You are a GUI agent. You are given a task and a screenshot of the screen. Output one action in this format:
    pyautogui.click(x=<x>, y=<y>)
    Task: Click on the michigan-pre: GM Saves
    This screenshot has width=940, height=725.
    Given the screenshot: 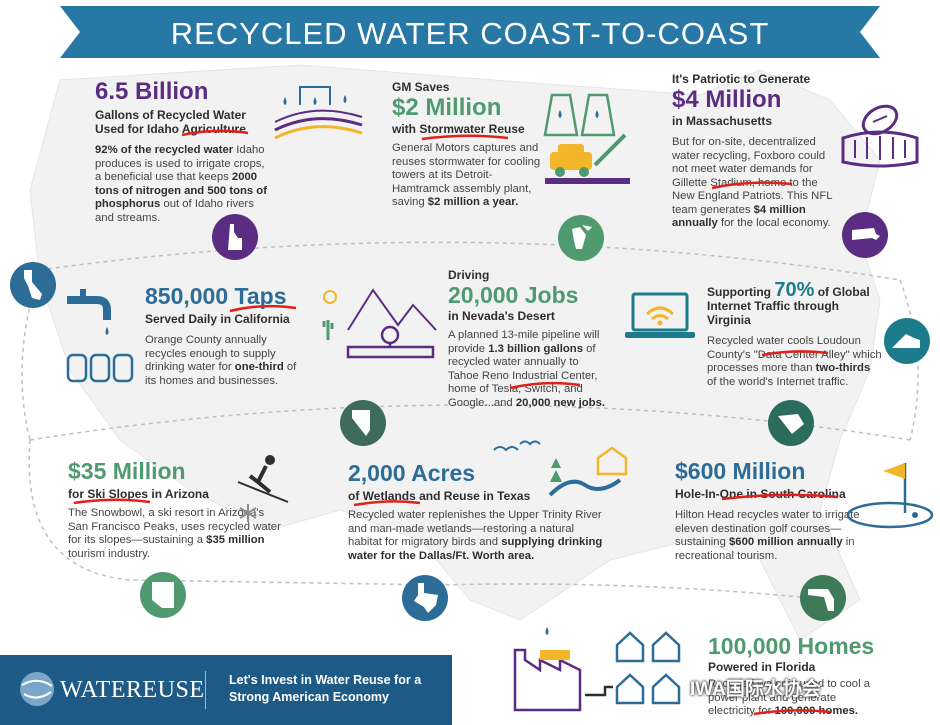 What is the action you would take?
    pyautogui.click(x=421, y=87)
    